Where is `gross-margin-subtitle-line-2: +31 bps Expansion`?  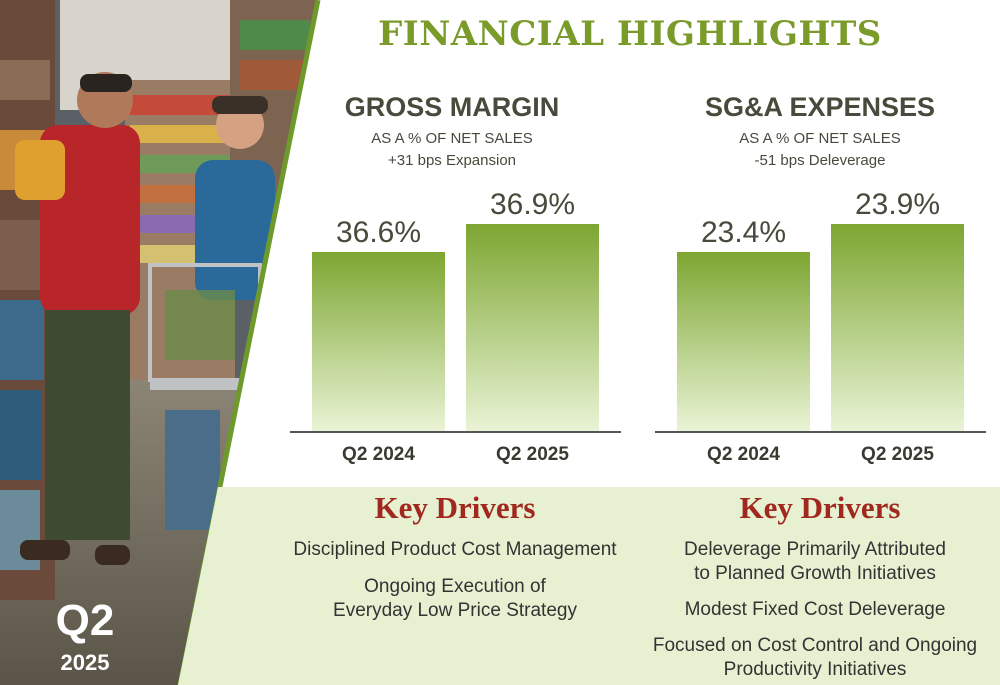 gross-margin-subtitle-line-2: +31 bps Expansion is located at coordinates (451, 160).